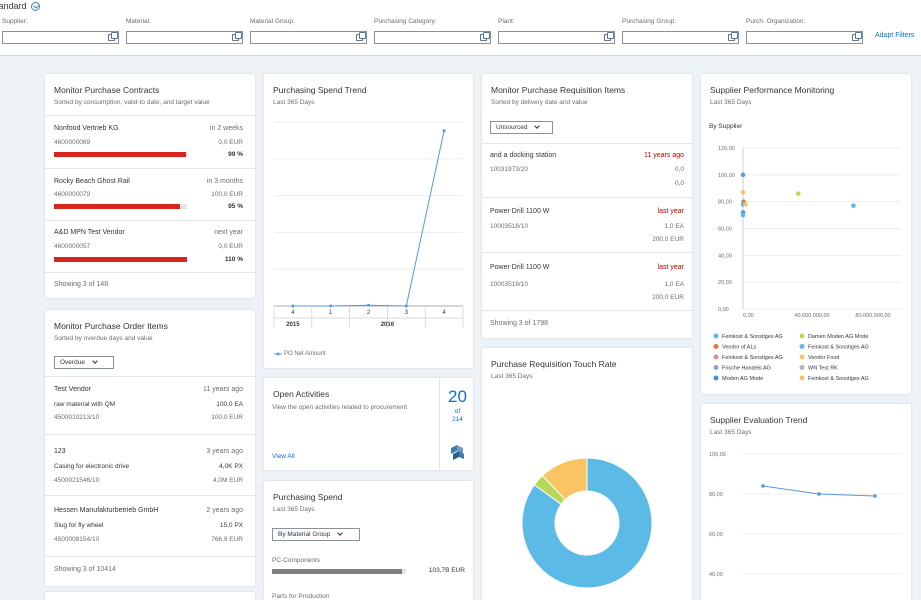 The image size is (921, 600). I want to click on x-tick-label: 3, so click(407, 313).